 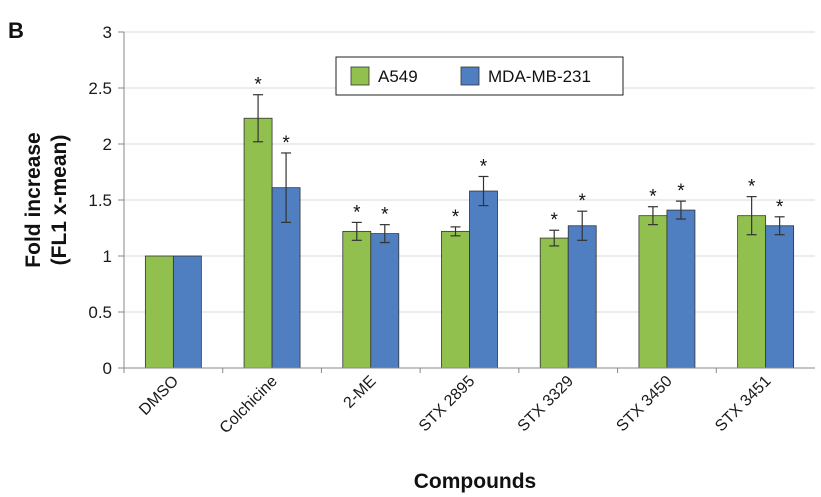 What do you see at coordinates (187, 312) in the screenshot?
I see `bar-mda-mb-231-dmso` at bounding box center [187, 312].